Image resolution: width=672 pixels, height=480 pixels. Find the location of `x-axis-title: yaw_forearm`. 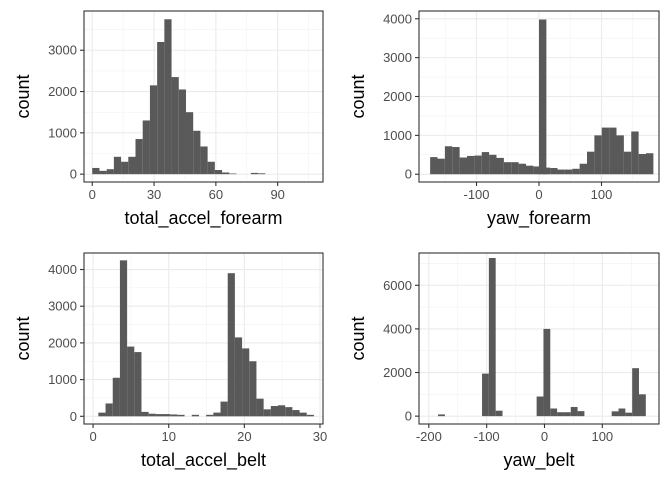

x-axis-title: yaw_forearm is located at coordinates (539, 218).